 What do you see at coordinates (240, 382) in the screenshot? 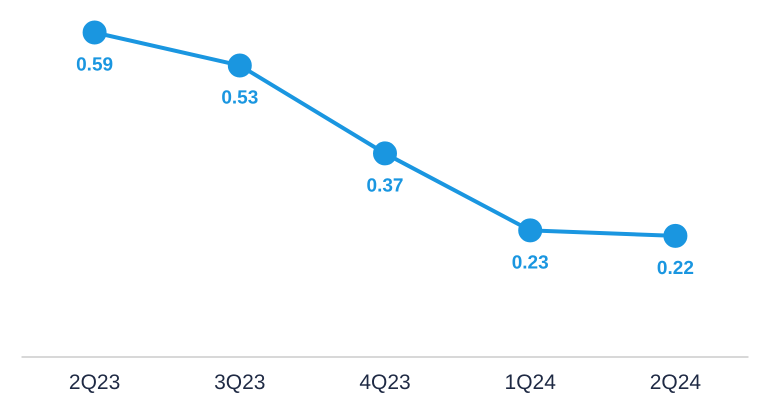
I see `x-tick-label: 3Q23` at bounding box center [240, 382].